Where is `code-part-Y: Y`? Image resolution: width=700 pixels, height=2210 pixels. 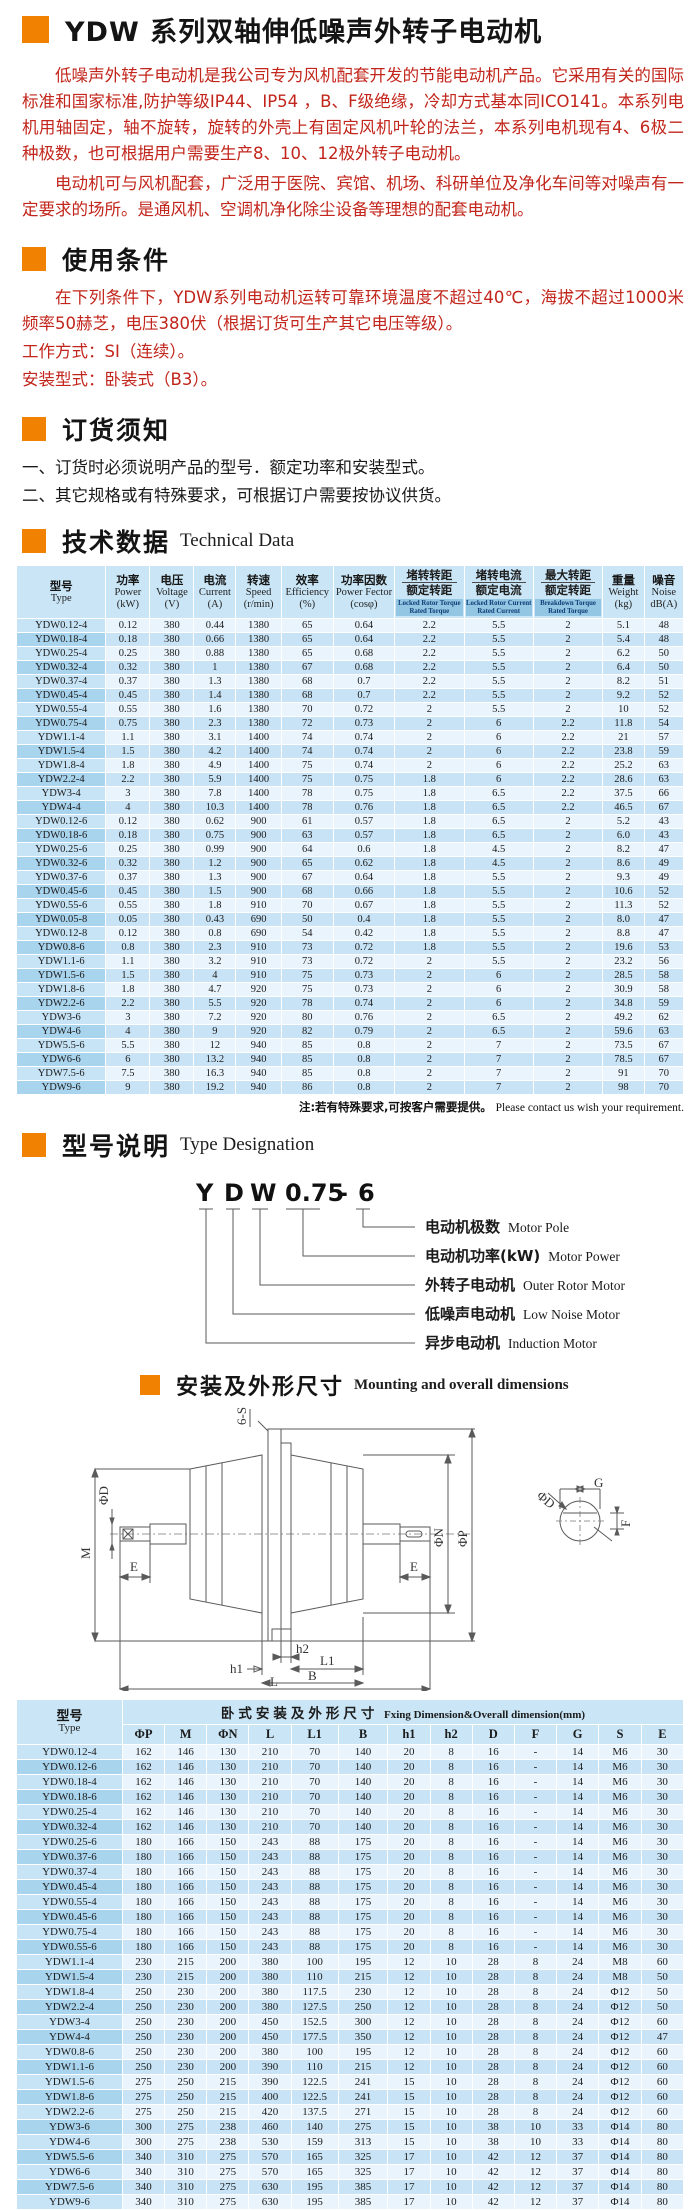
code-part-Y: Y is located at coordinates (204, 1193).